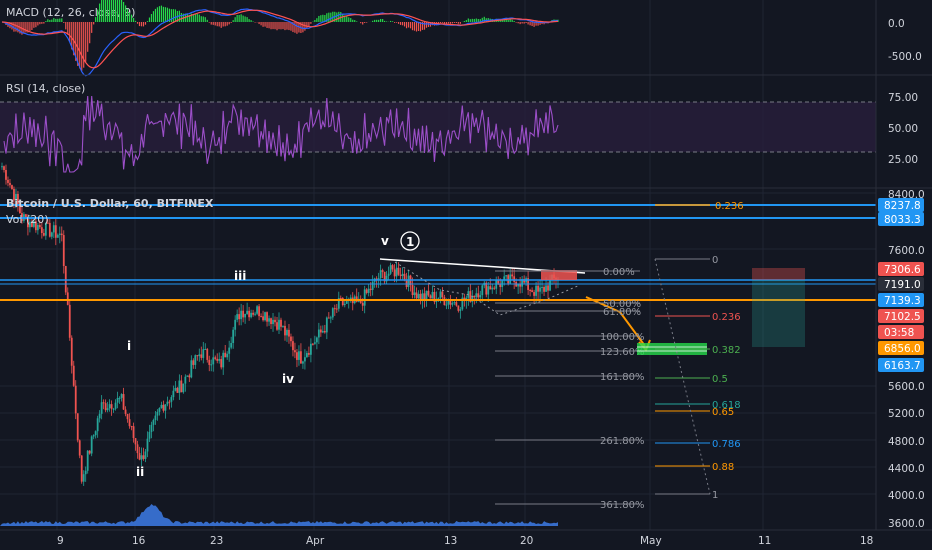 Image resolution: width=932 pixels, height=550 pixels. Describe the element at coordinates (622, 441) in the screenshot. I see `fib-ext-label-2618: 261.80%` at that location.